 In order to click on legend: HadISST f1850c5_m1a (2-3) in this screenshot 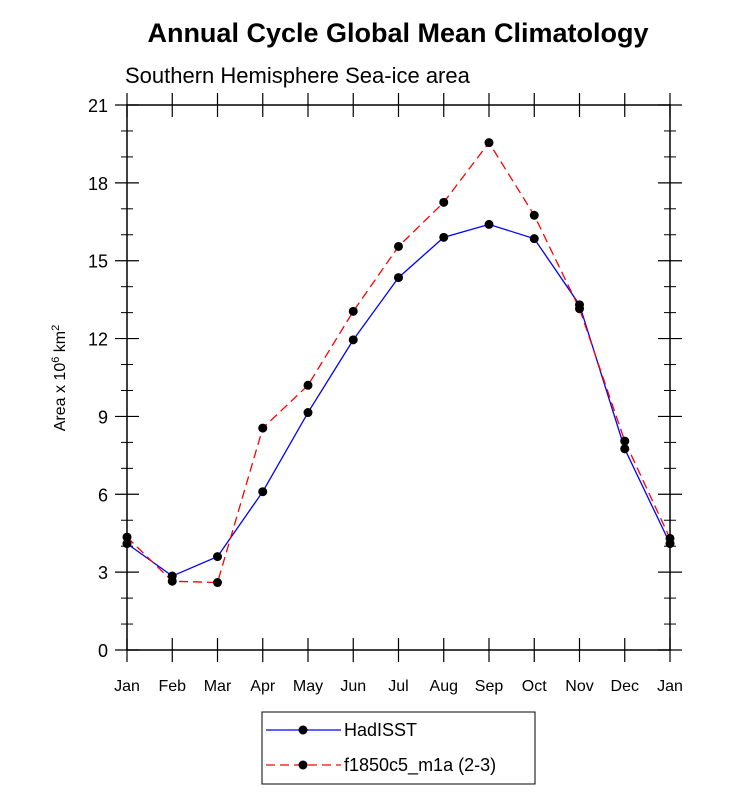, I will do `click(398, 748)`.